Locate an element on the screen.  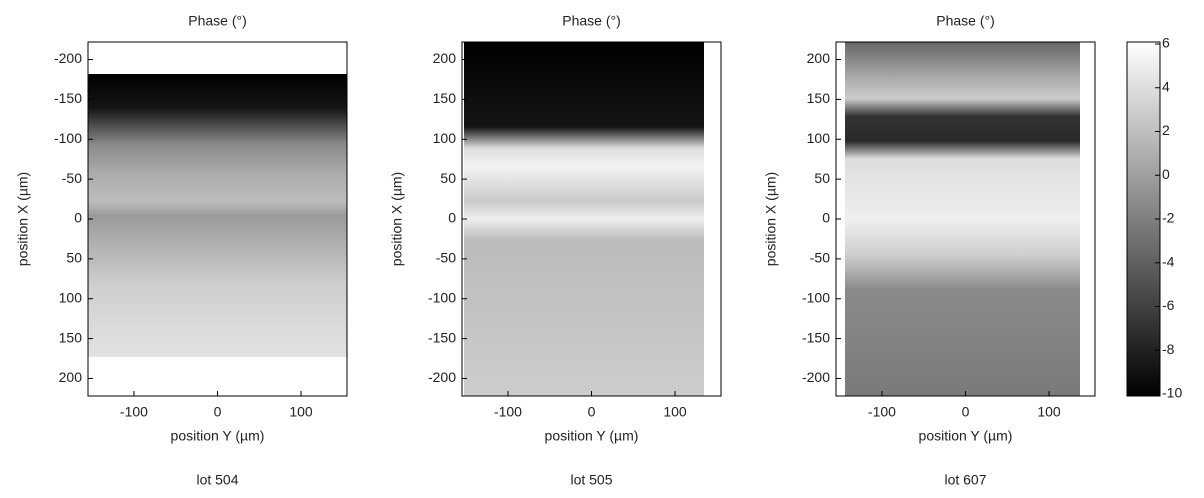
colorbar-tick-label: -8 is located at coordinates (1168, 349).